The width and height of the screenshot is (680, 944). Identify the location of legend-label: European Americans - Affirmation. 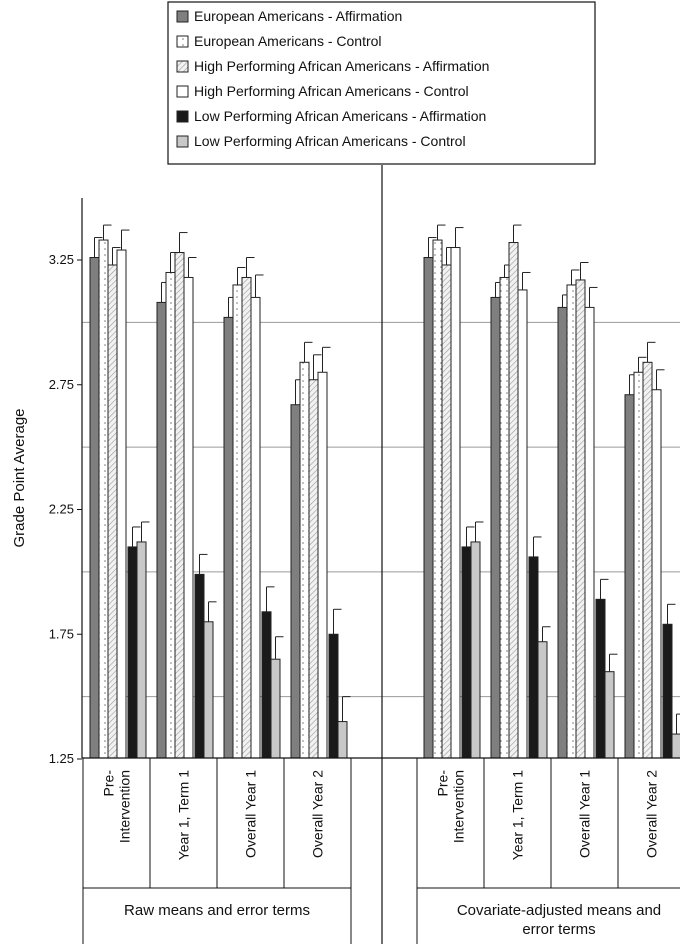
(298, 16).